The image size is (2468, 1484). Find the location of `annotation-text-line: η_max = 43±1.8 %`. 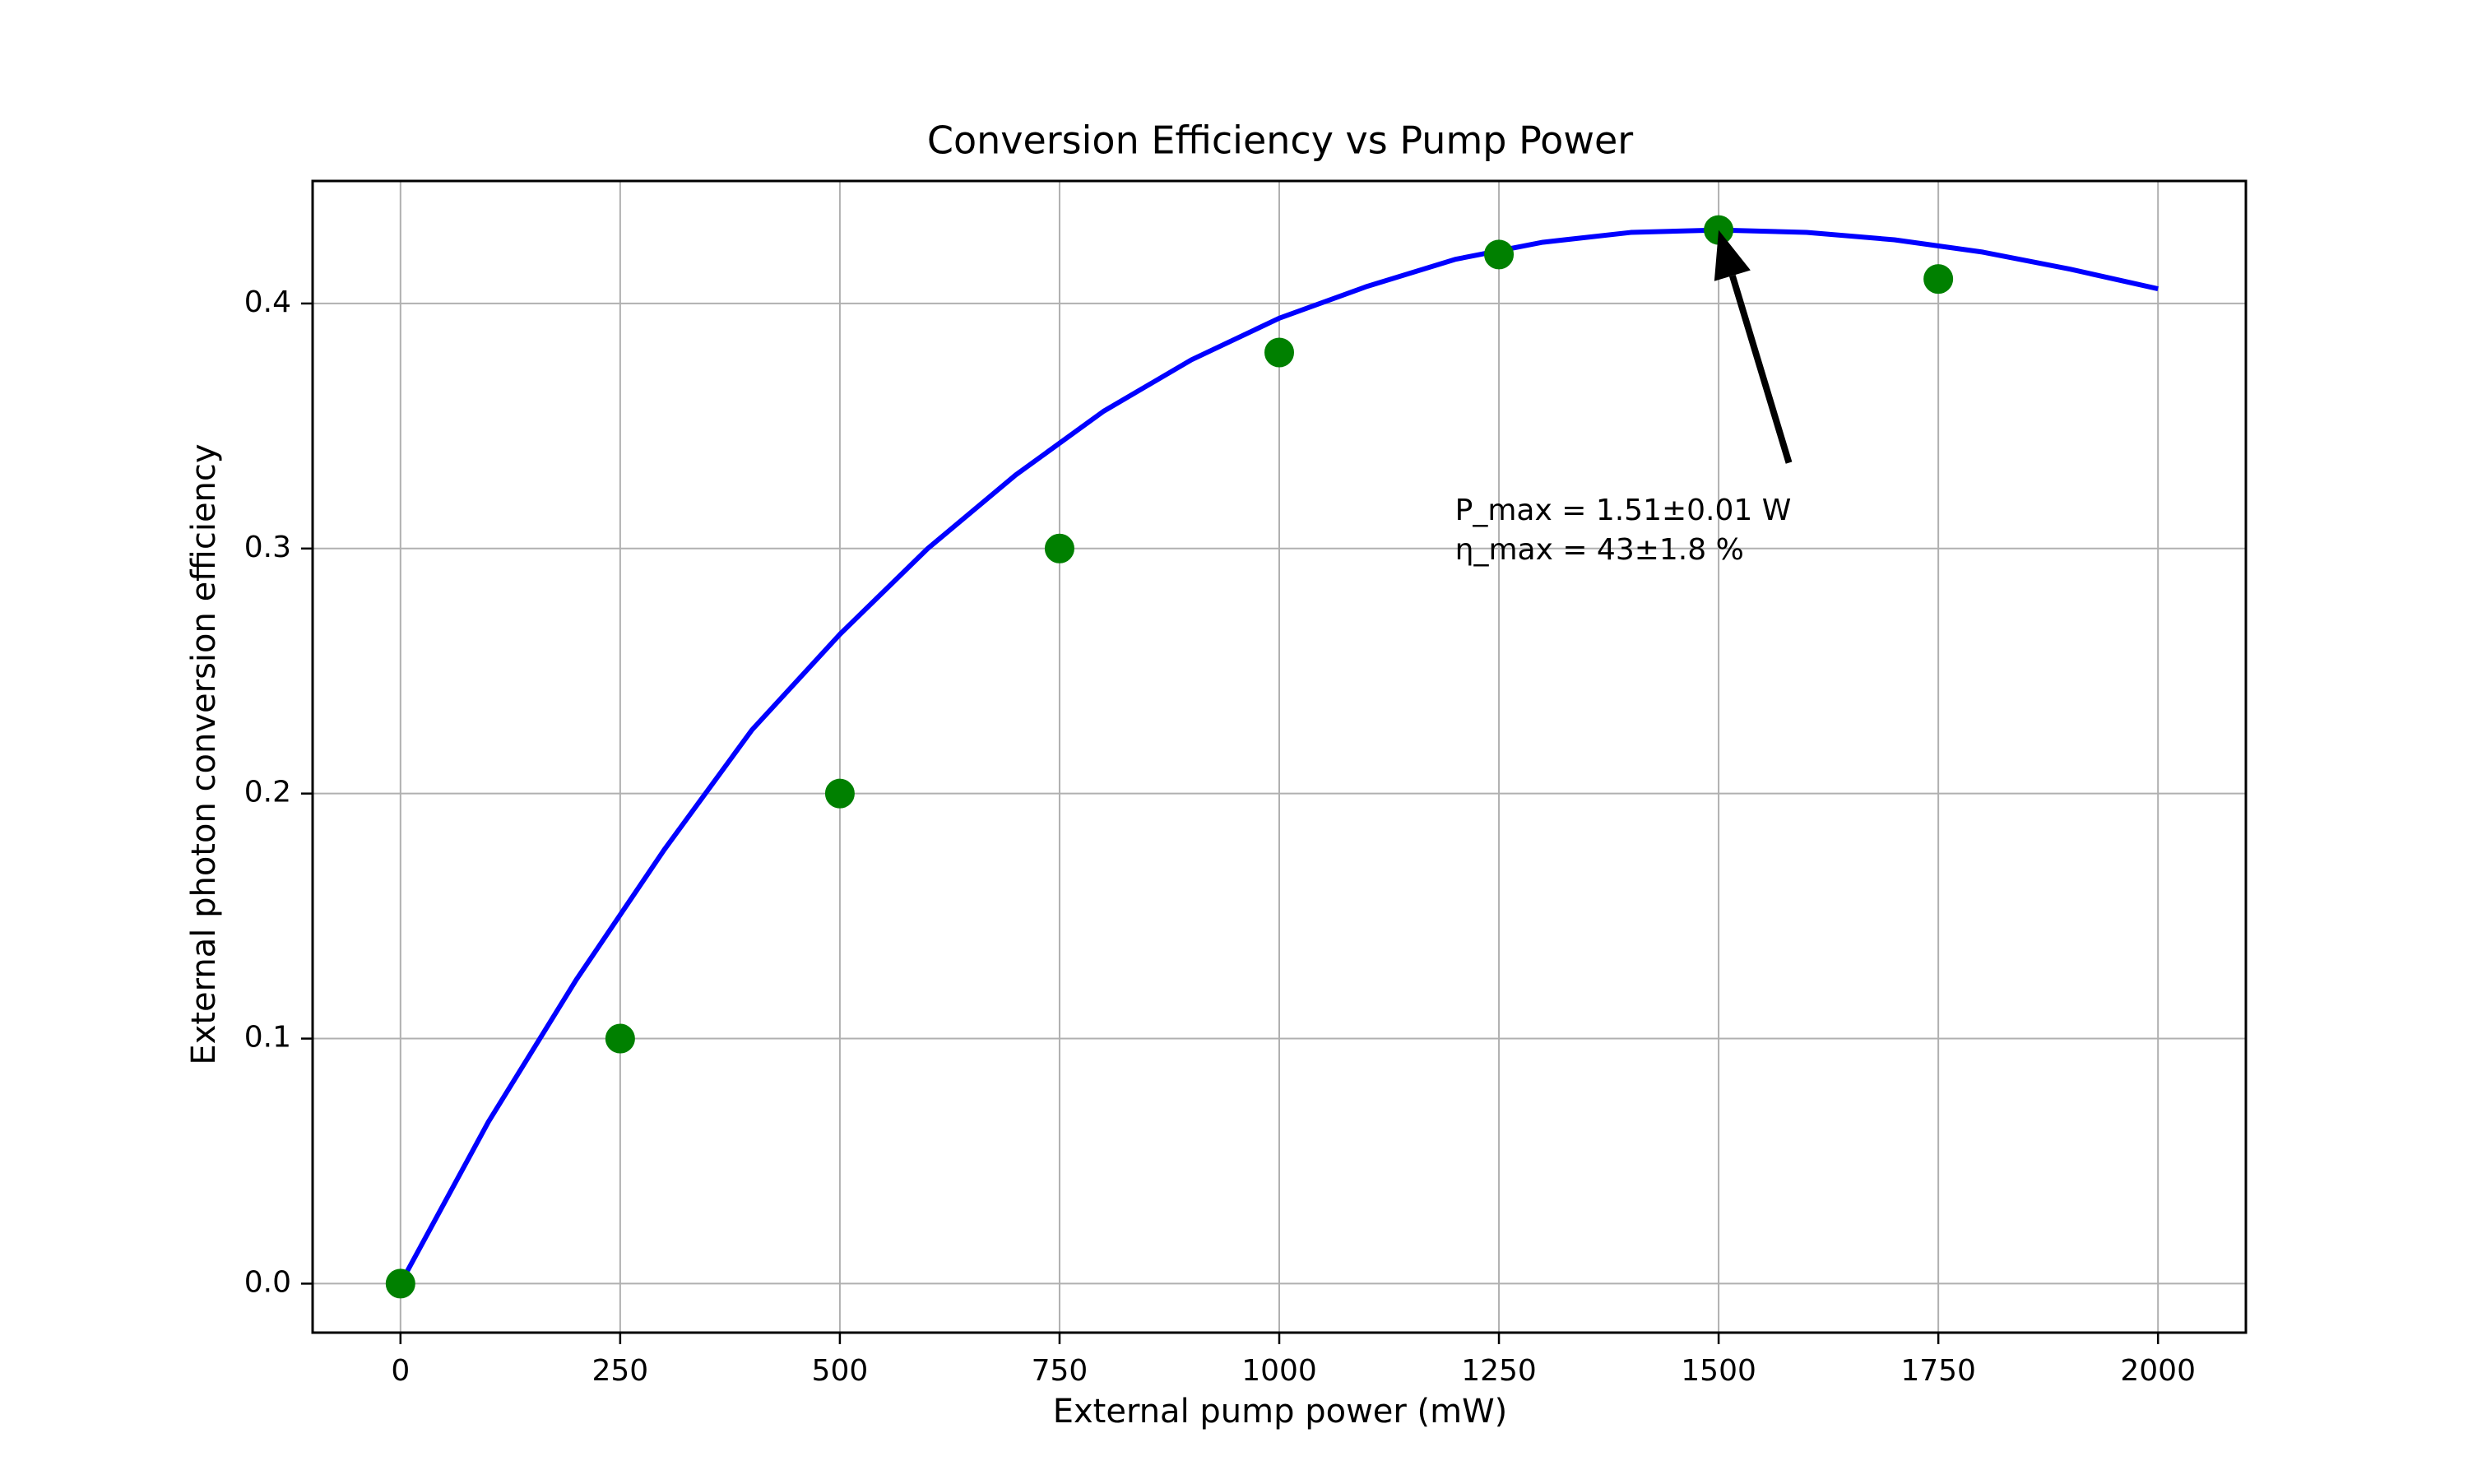

annotation-text-line: η_max = 43±1.8 % is located at coordinates (1599, 550).